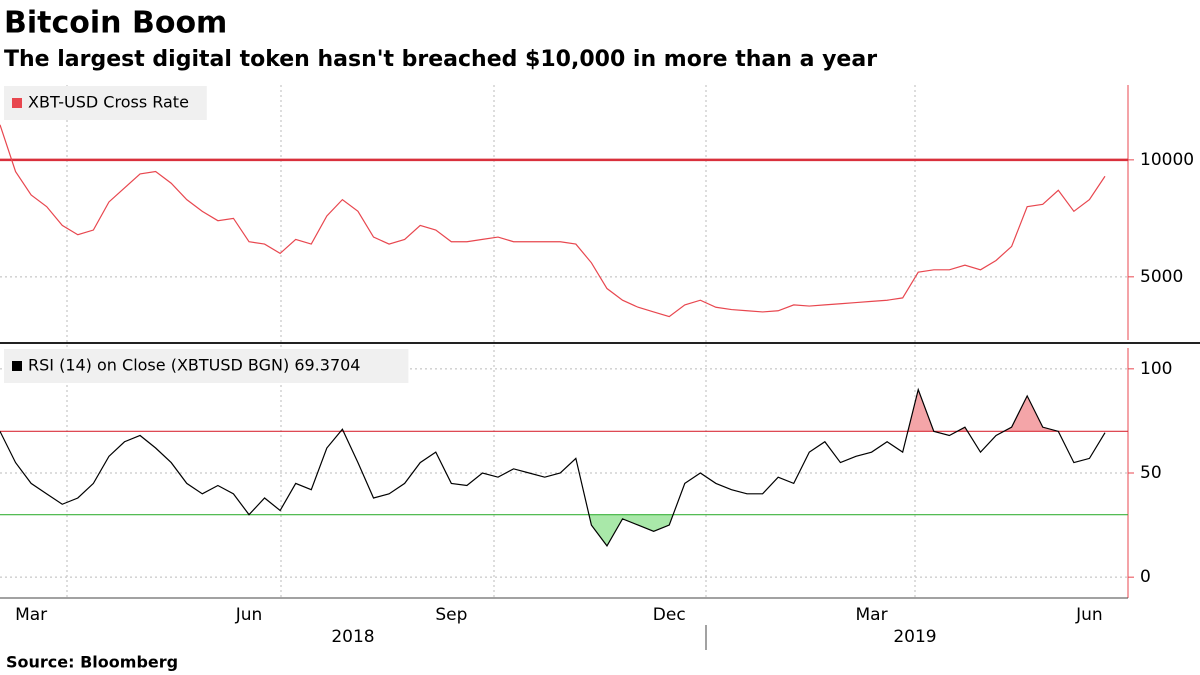 This screenshot has width=1200, height=675. I want to click on y-tick-label: 50, so click(1151, 473).